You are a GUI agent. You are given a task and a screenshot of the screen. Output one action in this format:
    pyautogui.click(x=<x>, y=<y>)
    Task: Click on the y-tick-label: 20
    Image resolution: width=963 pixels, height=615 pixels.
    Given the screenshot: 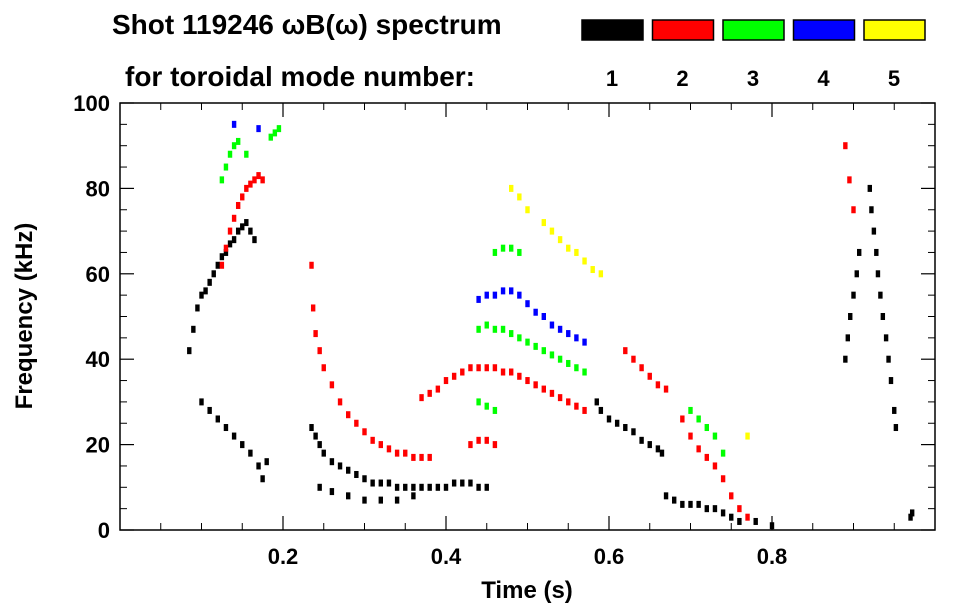 What is the action you would take?
    pyautogui.click(x=98, y=445)
    